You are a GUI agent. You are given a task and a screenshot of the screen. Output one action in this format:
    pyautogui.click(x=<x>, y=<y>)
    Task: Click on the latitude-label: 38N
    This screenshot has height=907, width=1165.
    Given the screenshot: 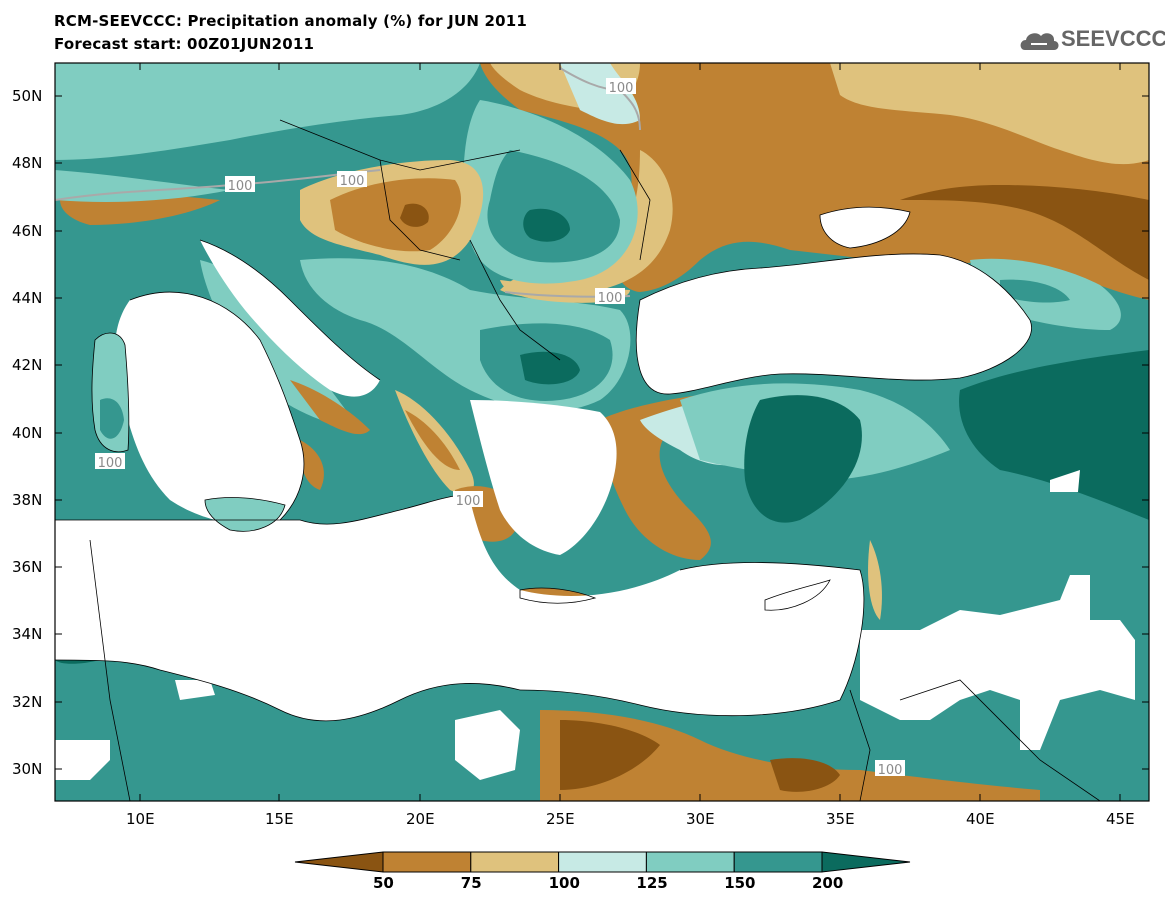 What is the action you would take?
    pyautogui.click(x=27, y=500)
    